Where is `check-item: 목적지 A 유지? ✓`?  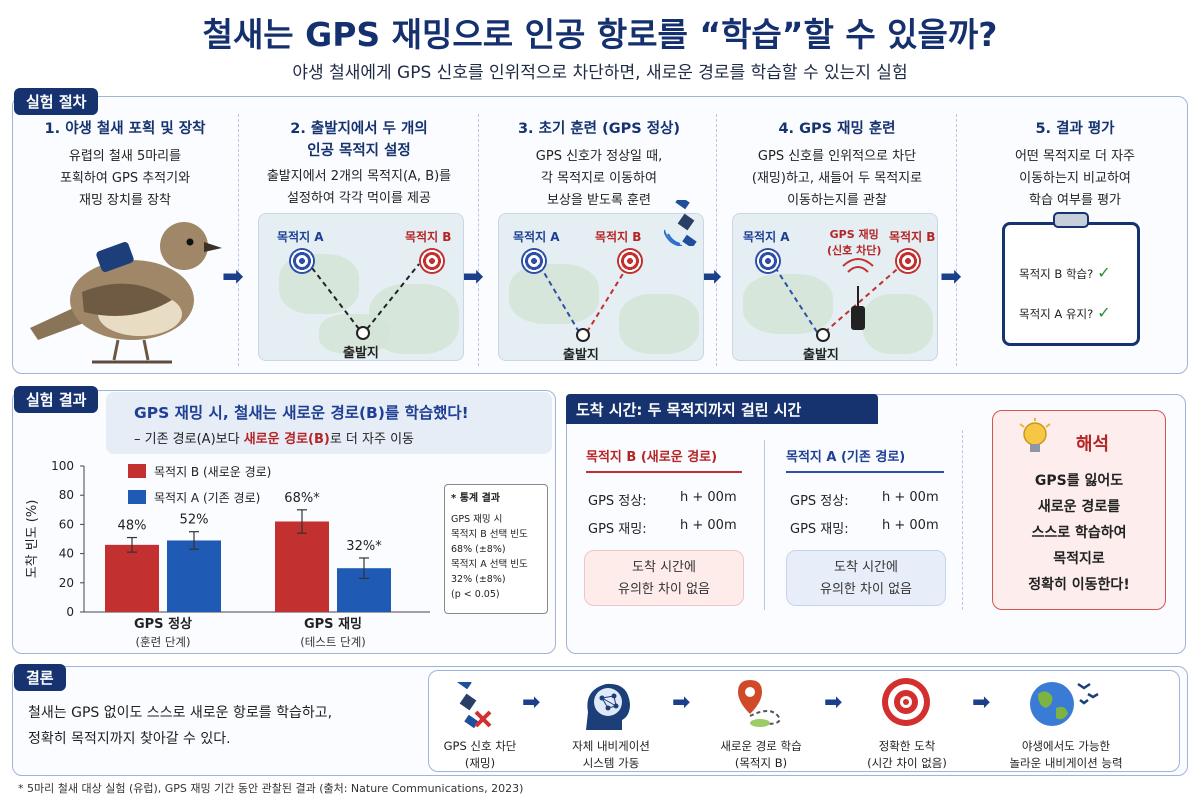 check-item: 목적지 A 유지? ✓ is located at coordinates (1065, 312).